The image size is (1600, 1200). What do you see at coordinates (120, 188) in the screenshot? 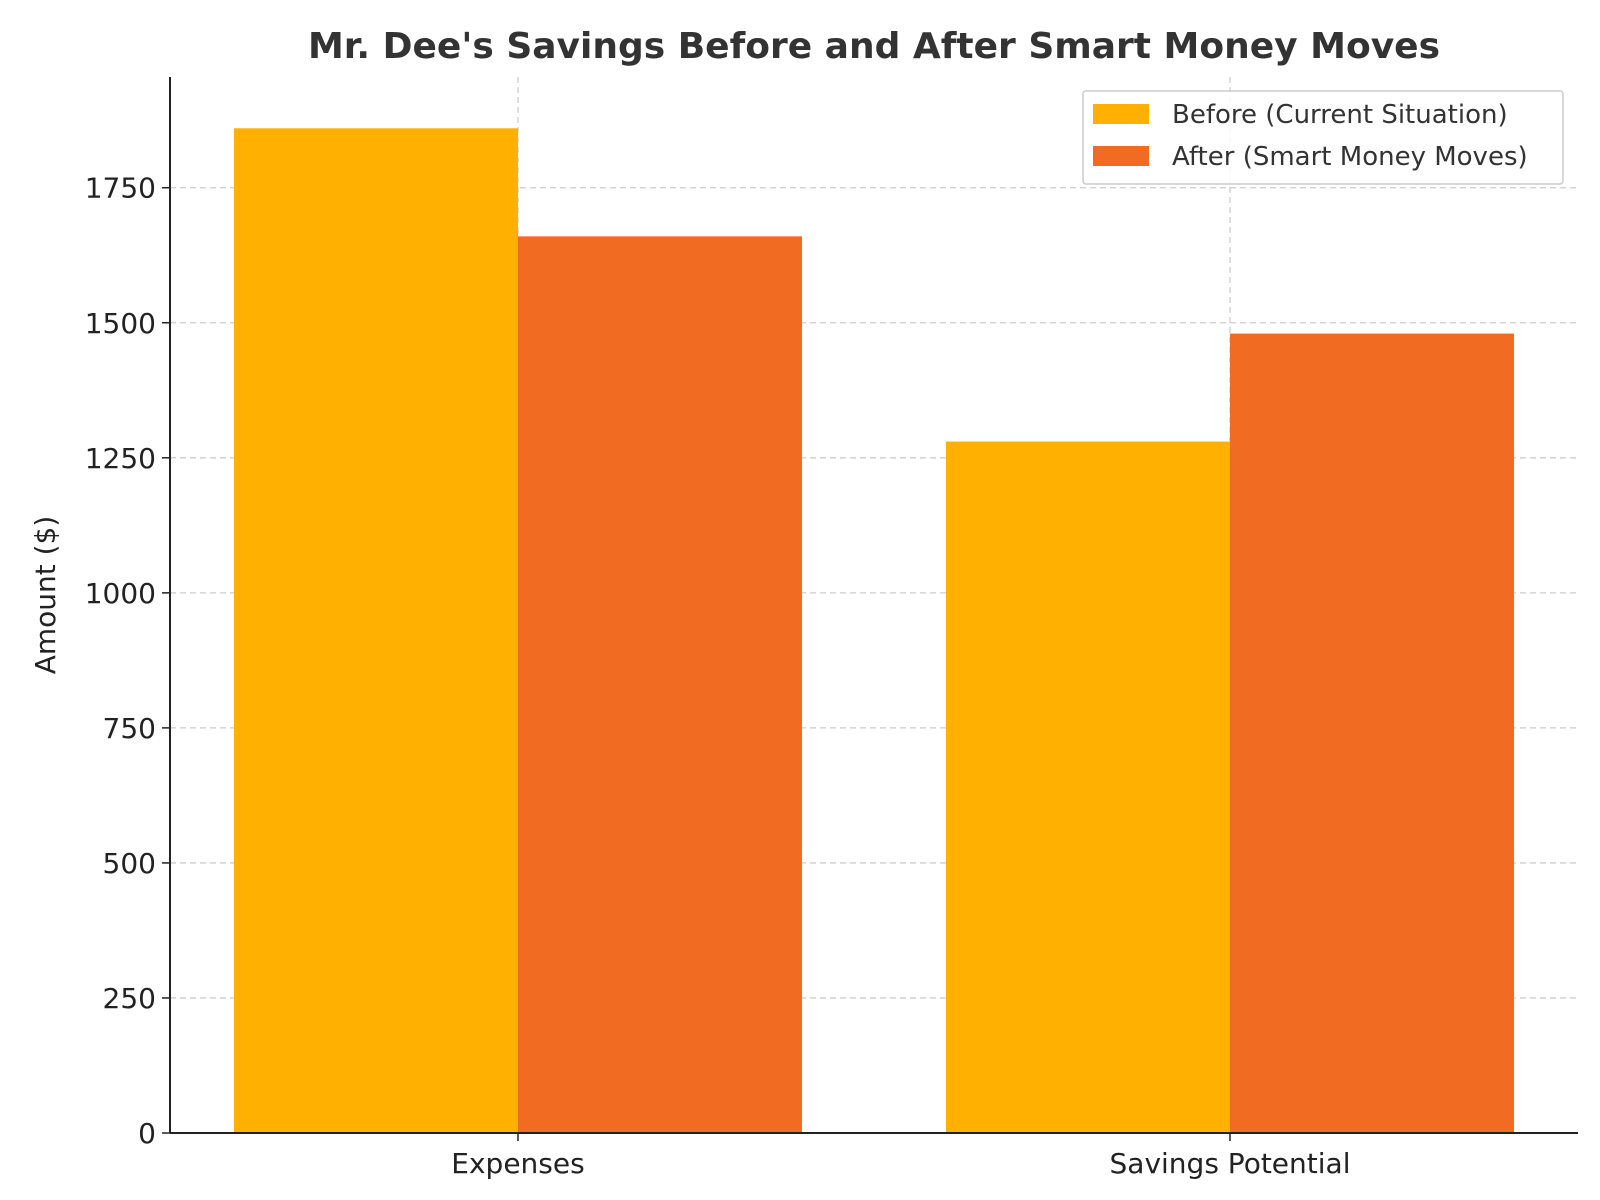
I see `y-tick-label-1750: 1750` at bounding box center [120, 188].